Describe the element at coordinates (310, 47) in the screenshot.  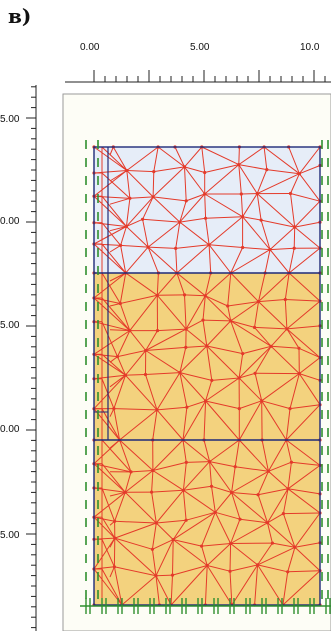
I see `x-tick-label-2: 10.0` at that location.